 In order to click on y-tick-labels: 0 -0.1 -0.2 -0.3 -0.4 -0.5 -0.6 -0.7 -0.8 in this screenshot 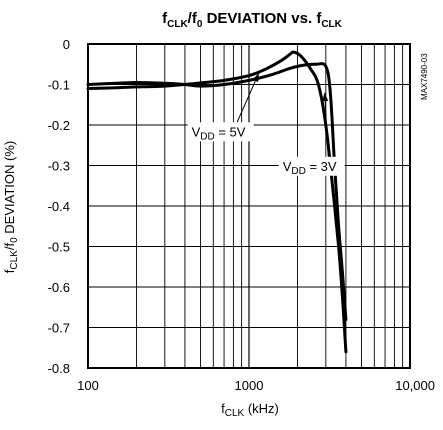, I will do `click(59, 206)`.